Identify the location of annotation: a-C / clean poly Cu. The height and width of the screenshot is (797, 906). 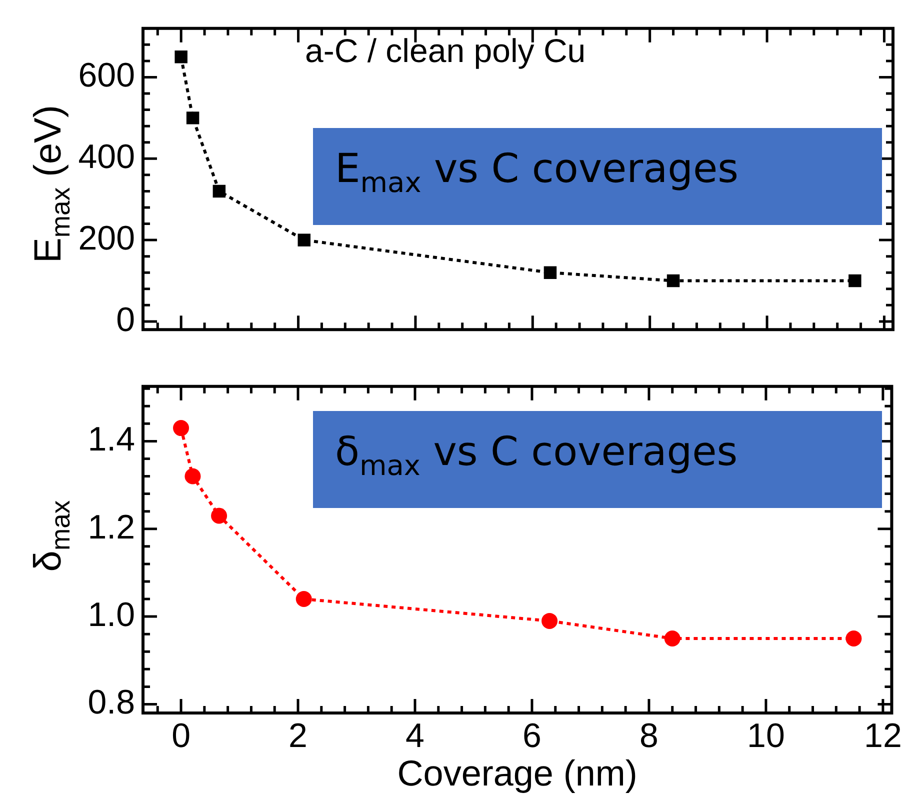
(445, 51).